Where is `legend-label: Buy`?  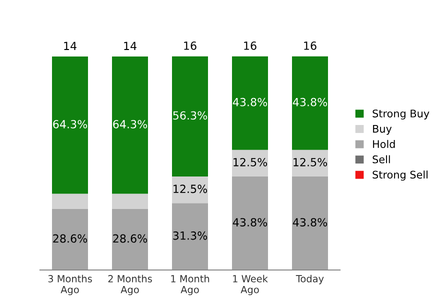
legend-label: Buy is located at coordinates (382, 129).